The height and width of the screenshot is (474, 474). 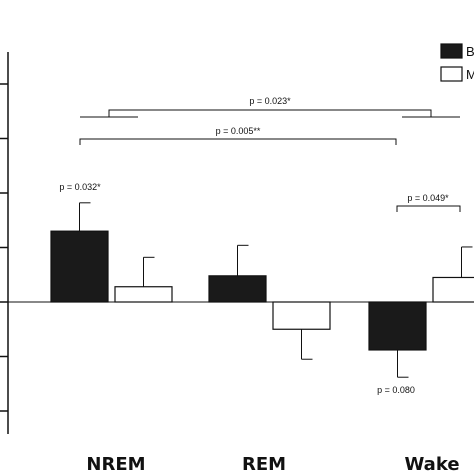 I want to click on p-value-wake: p = 0.080, so click(x=396, y=390).